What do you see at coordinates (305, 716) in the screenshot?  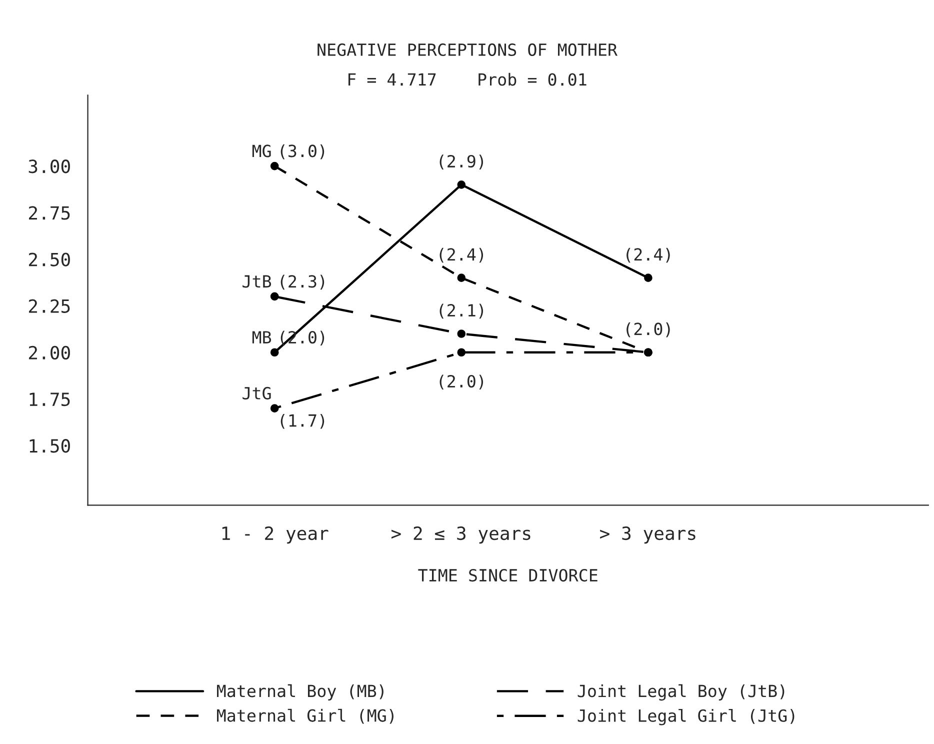 I see `legend-label: Maternal Girl (MG)` at bounding box center [305, 716].